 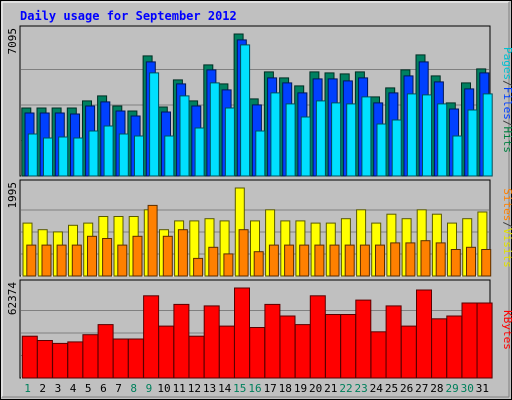 I want to click on day-label-16: 16, so click(x=254, y=388).